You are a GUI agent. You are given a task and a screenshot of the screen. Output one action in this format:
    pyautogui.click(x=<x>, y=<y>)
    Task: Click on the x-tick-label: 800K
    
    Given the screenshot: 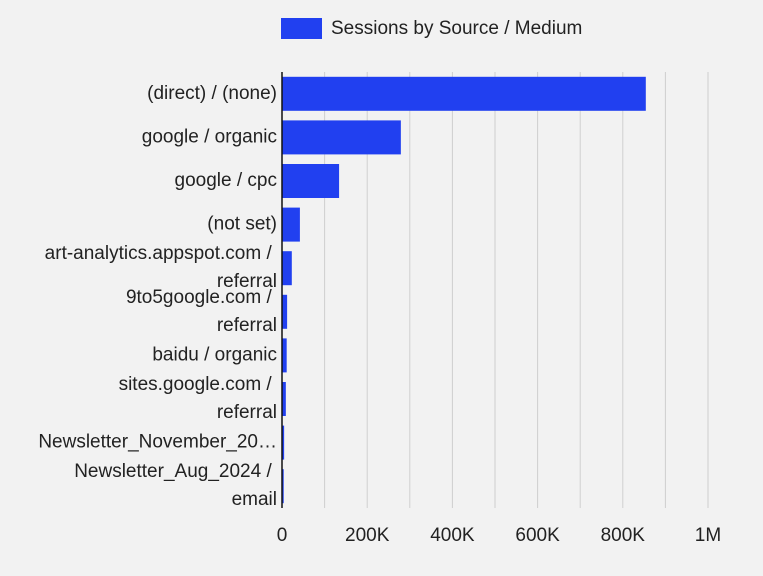 What is the action you would take?
    pyautogui.click(x=623, y=535)
    